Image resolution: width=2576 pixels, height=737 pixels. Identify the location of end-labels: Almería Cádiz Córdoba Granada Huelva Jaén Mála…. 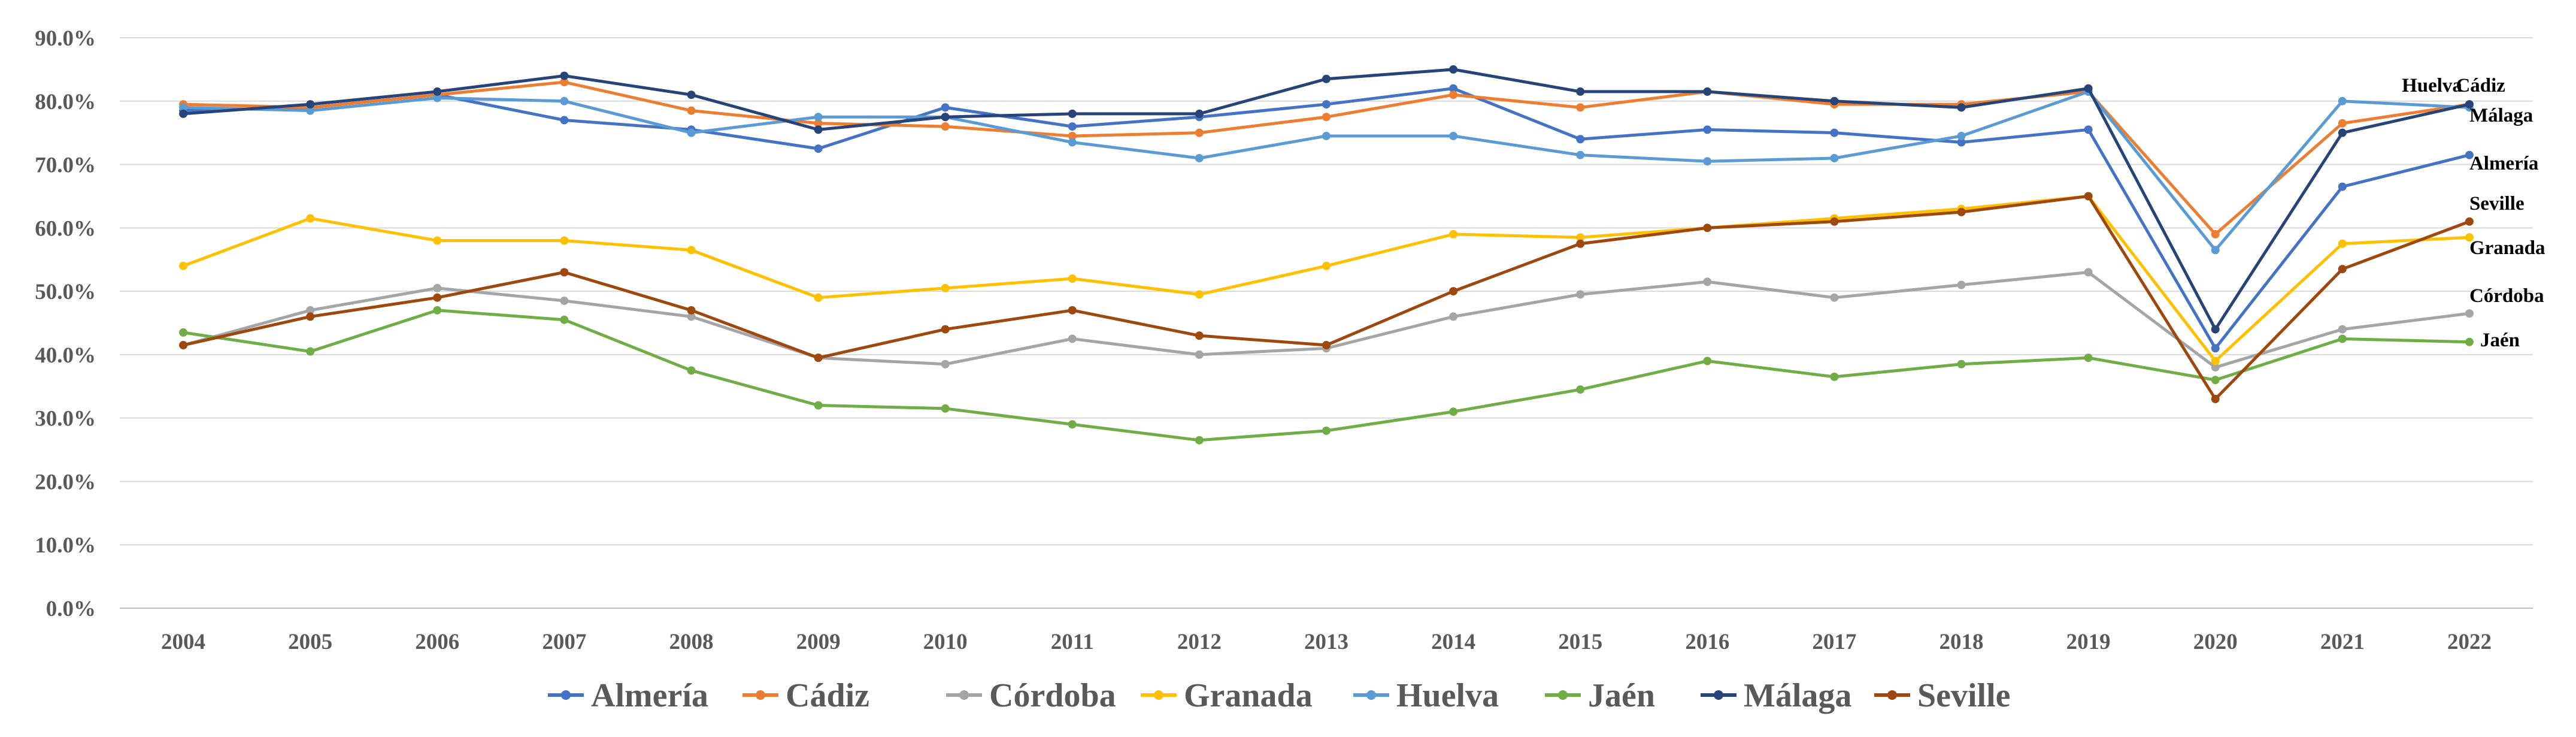
(2473, 213).